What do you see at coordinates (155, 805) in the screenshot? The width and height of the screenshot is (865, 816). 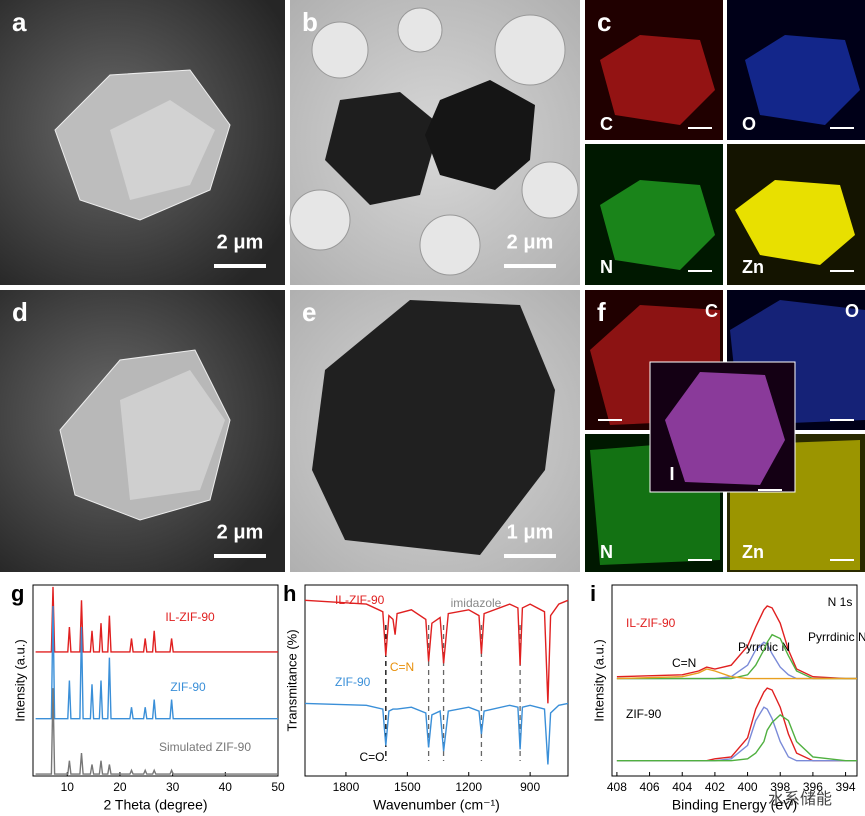 I see `x-axis-label: 2 Theta (degree)` at bounding box center [155, 805].